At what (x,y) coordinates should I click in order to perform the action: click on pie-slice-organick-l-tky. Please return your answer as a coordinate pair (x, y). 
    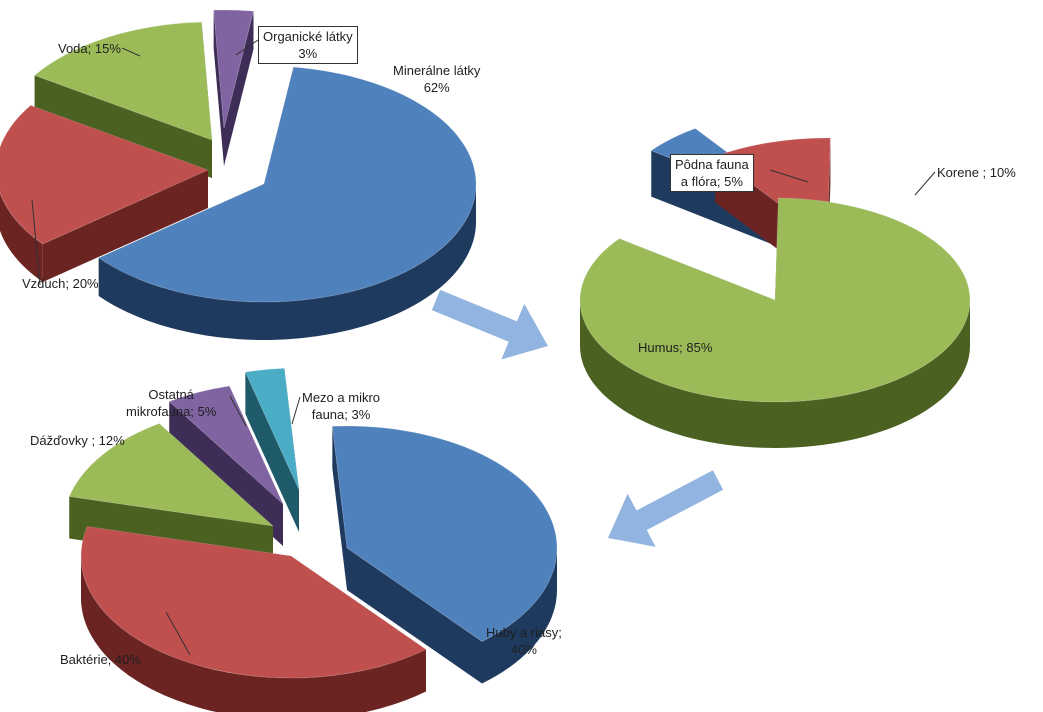
    Looking at the image, I should click on (234, 88).